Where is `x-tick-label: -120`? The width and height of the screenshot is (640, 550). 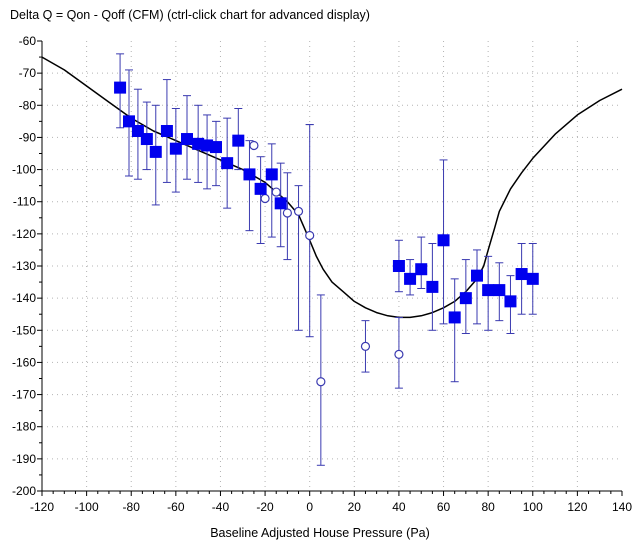 x-tick-label: -120 is located at coordinates (42, 507).